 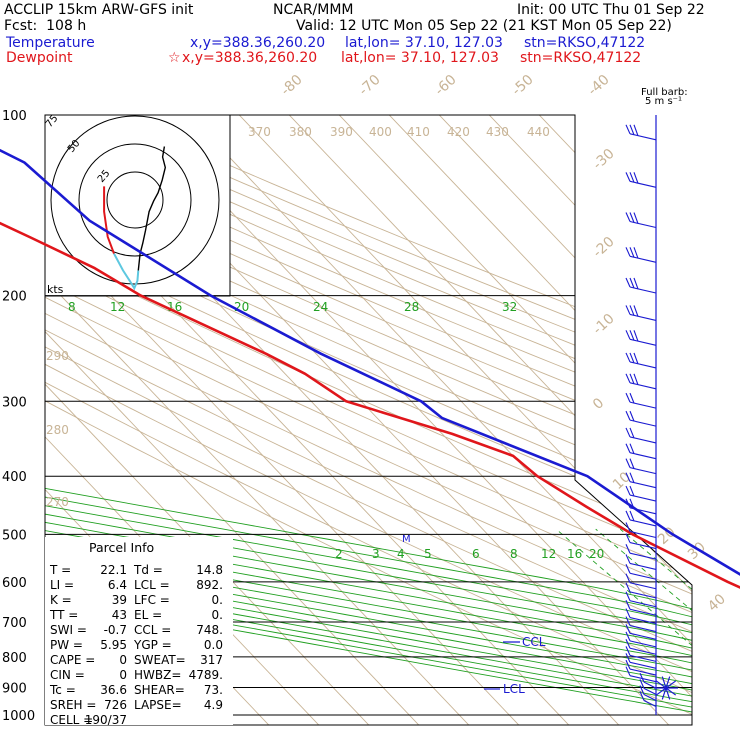 I want to click on theta-label: 420, so click(x=458, y=132).